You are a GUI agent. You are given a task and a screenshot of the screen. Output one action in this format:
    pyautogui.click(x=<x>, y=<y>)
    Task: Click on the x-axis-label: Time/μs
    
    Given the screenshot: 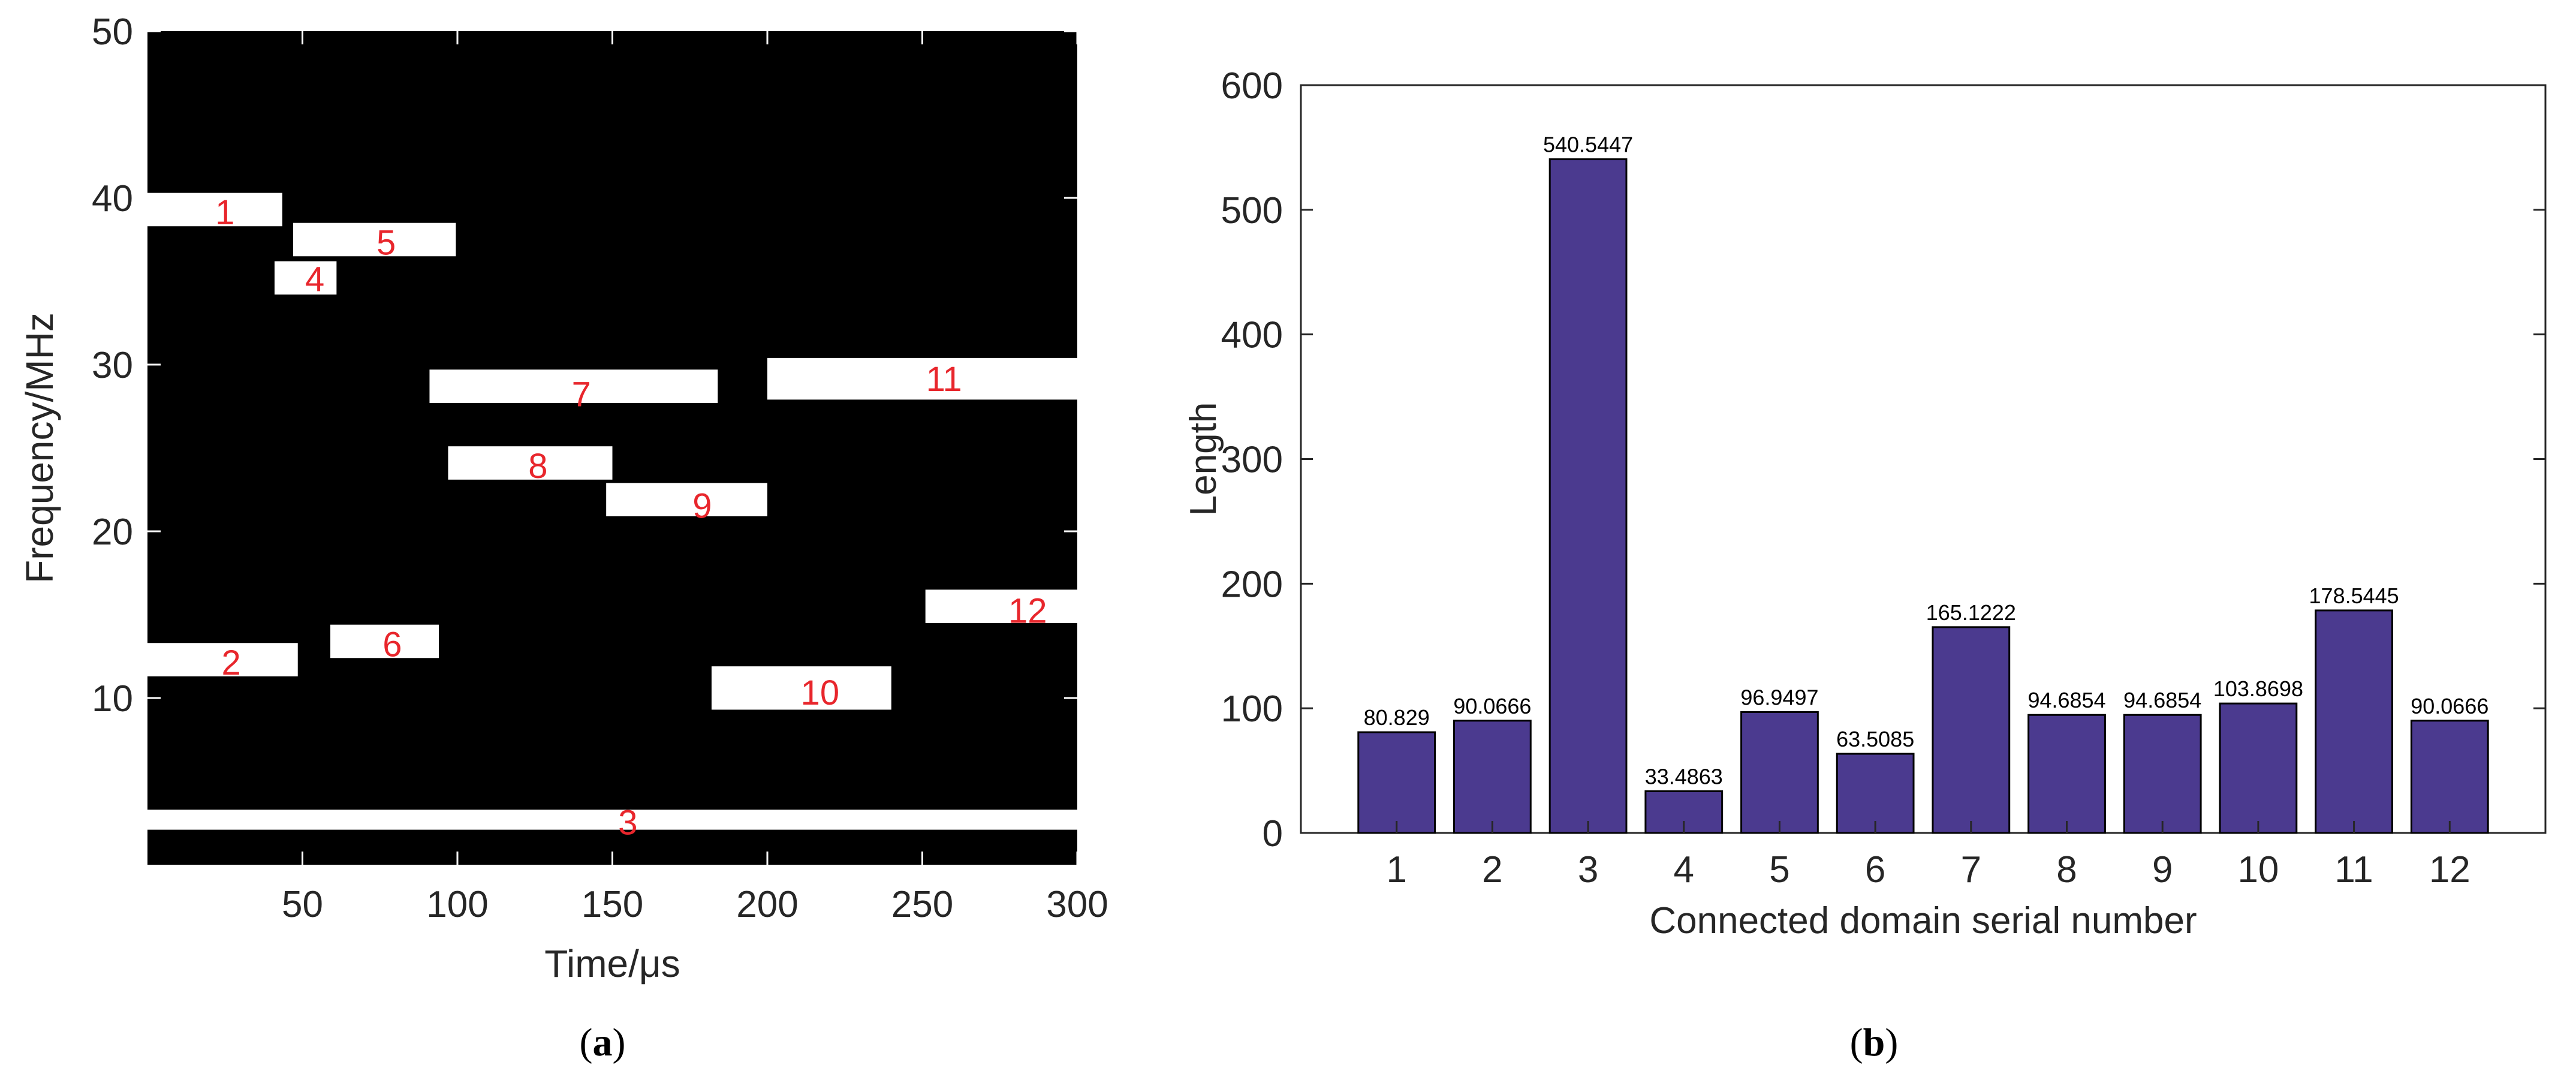 What is the action you would take?
    pyautogui.click(x=612, y=963)
    